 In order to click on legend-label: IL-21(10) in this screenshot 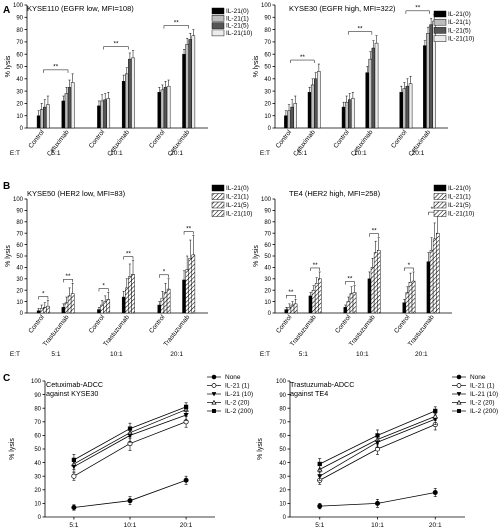, I will do `click(461, 39)`.